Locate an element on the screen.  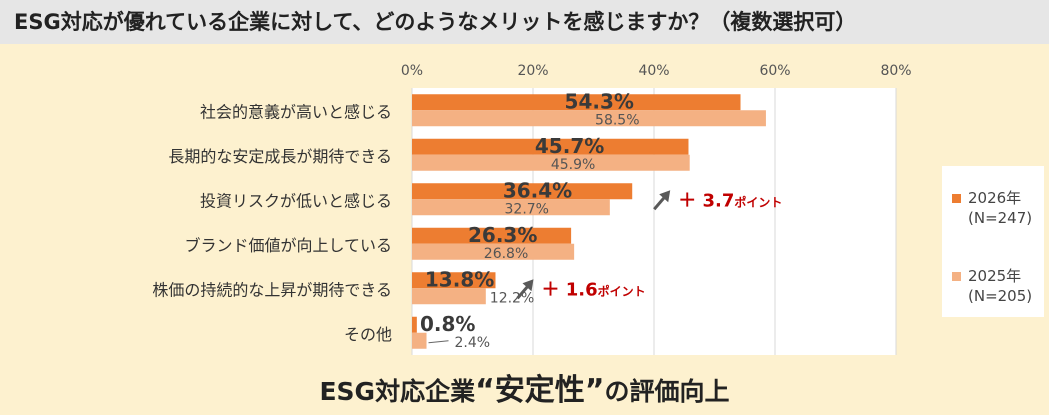
category-label: その他 is located at coordinates (368, 334).